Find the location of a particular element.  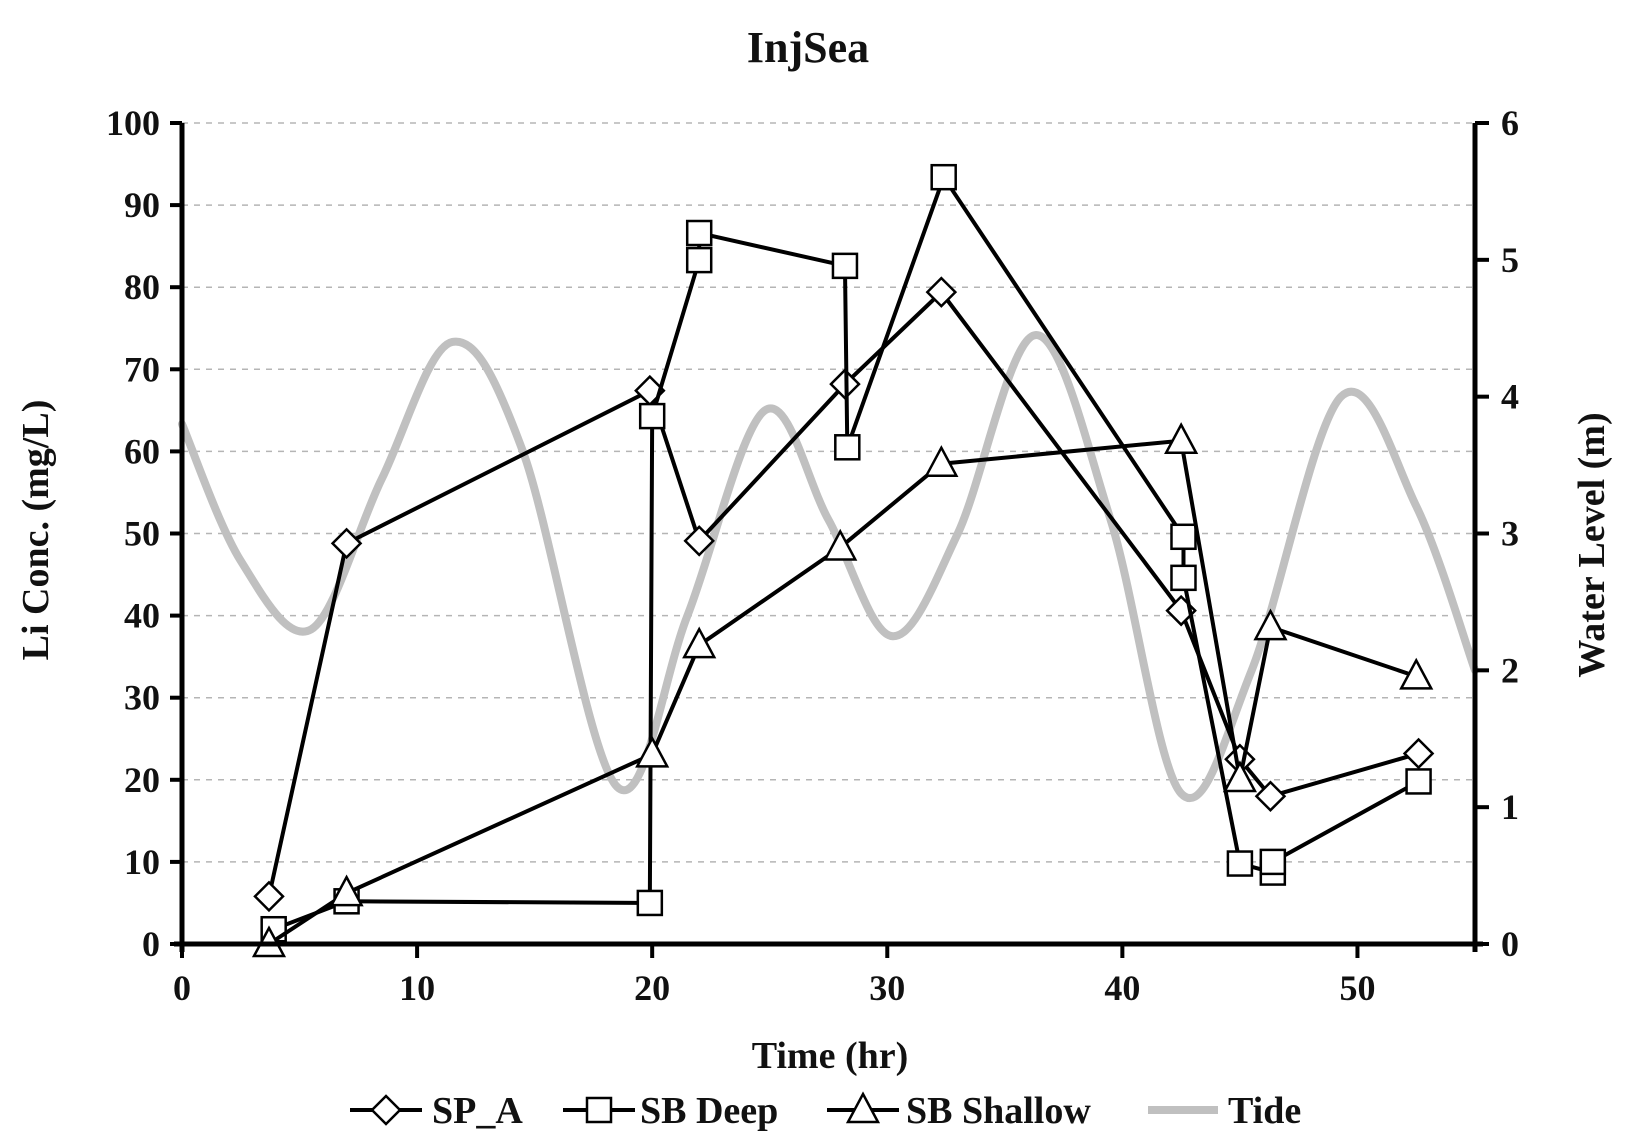

legend-item-tide: Tide is located at coordinates (1224, 1111).